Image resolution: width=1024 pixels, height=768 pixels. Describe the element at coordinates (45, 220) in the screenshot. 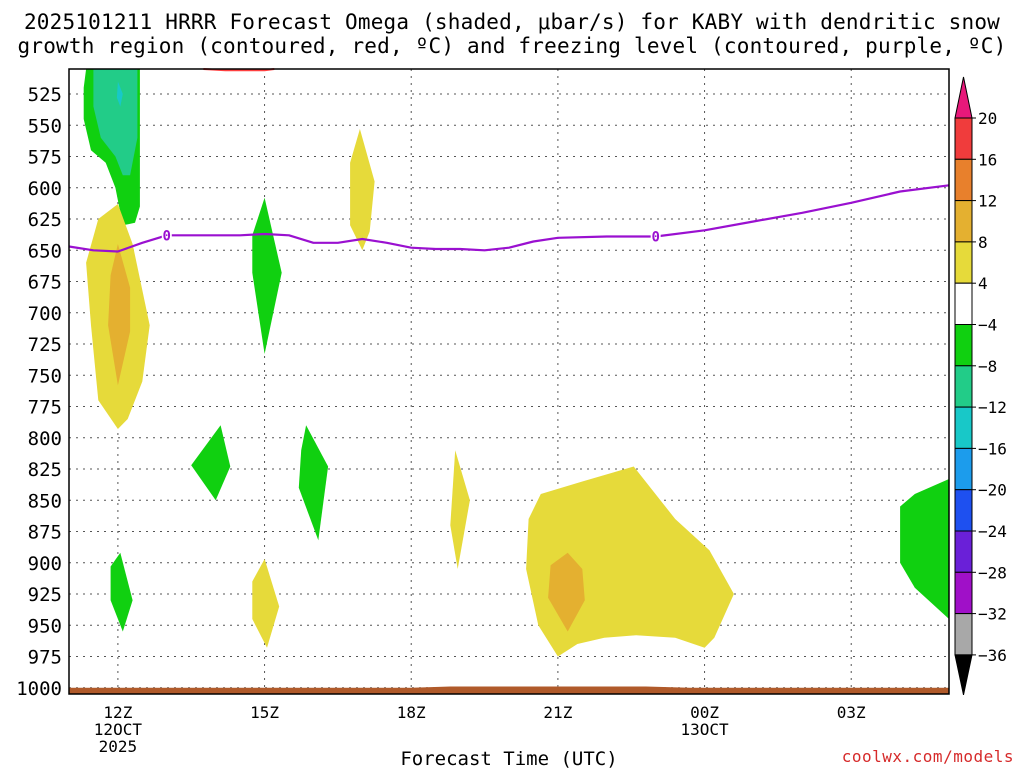

I see `y-tick-label: 625` at that location.